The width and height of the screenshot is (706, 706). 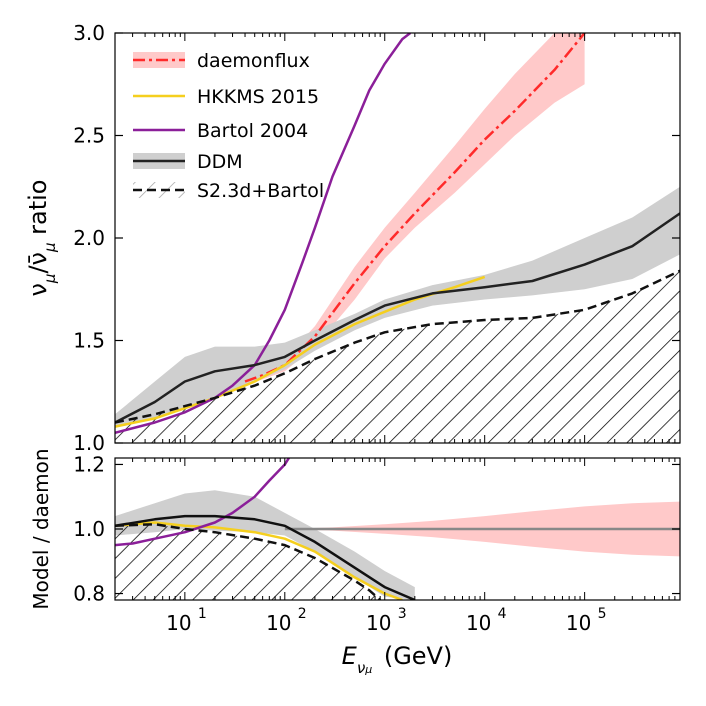 What do you see at coordinates (260, 191) in the screenshot?
I see `legend-label-s23d: S2.3d+Bartol` at bounding box center [260, 191].